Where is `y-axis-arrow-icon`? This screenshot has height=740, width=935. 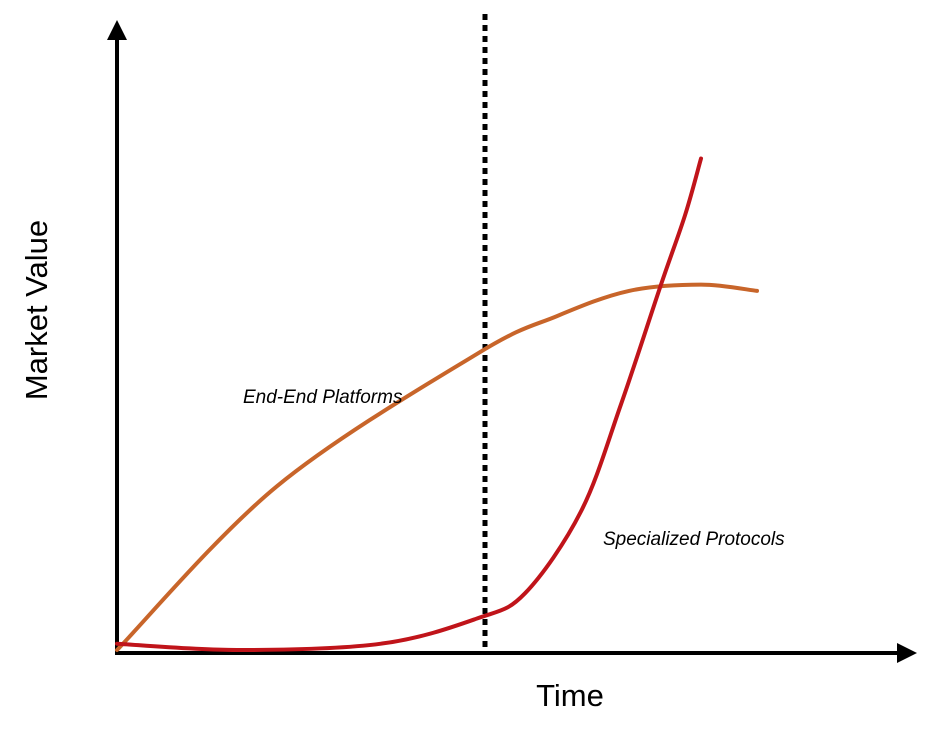
y-axis-arrow-icon is located at coordinates (117, 30).